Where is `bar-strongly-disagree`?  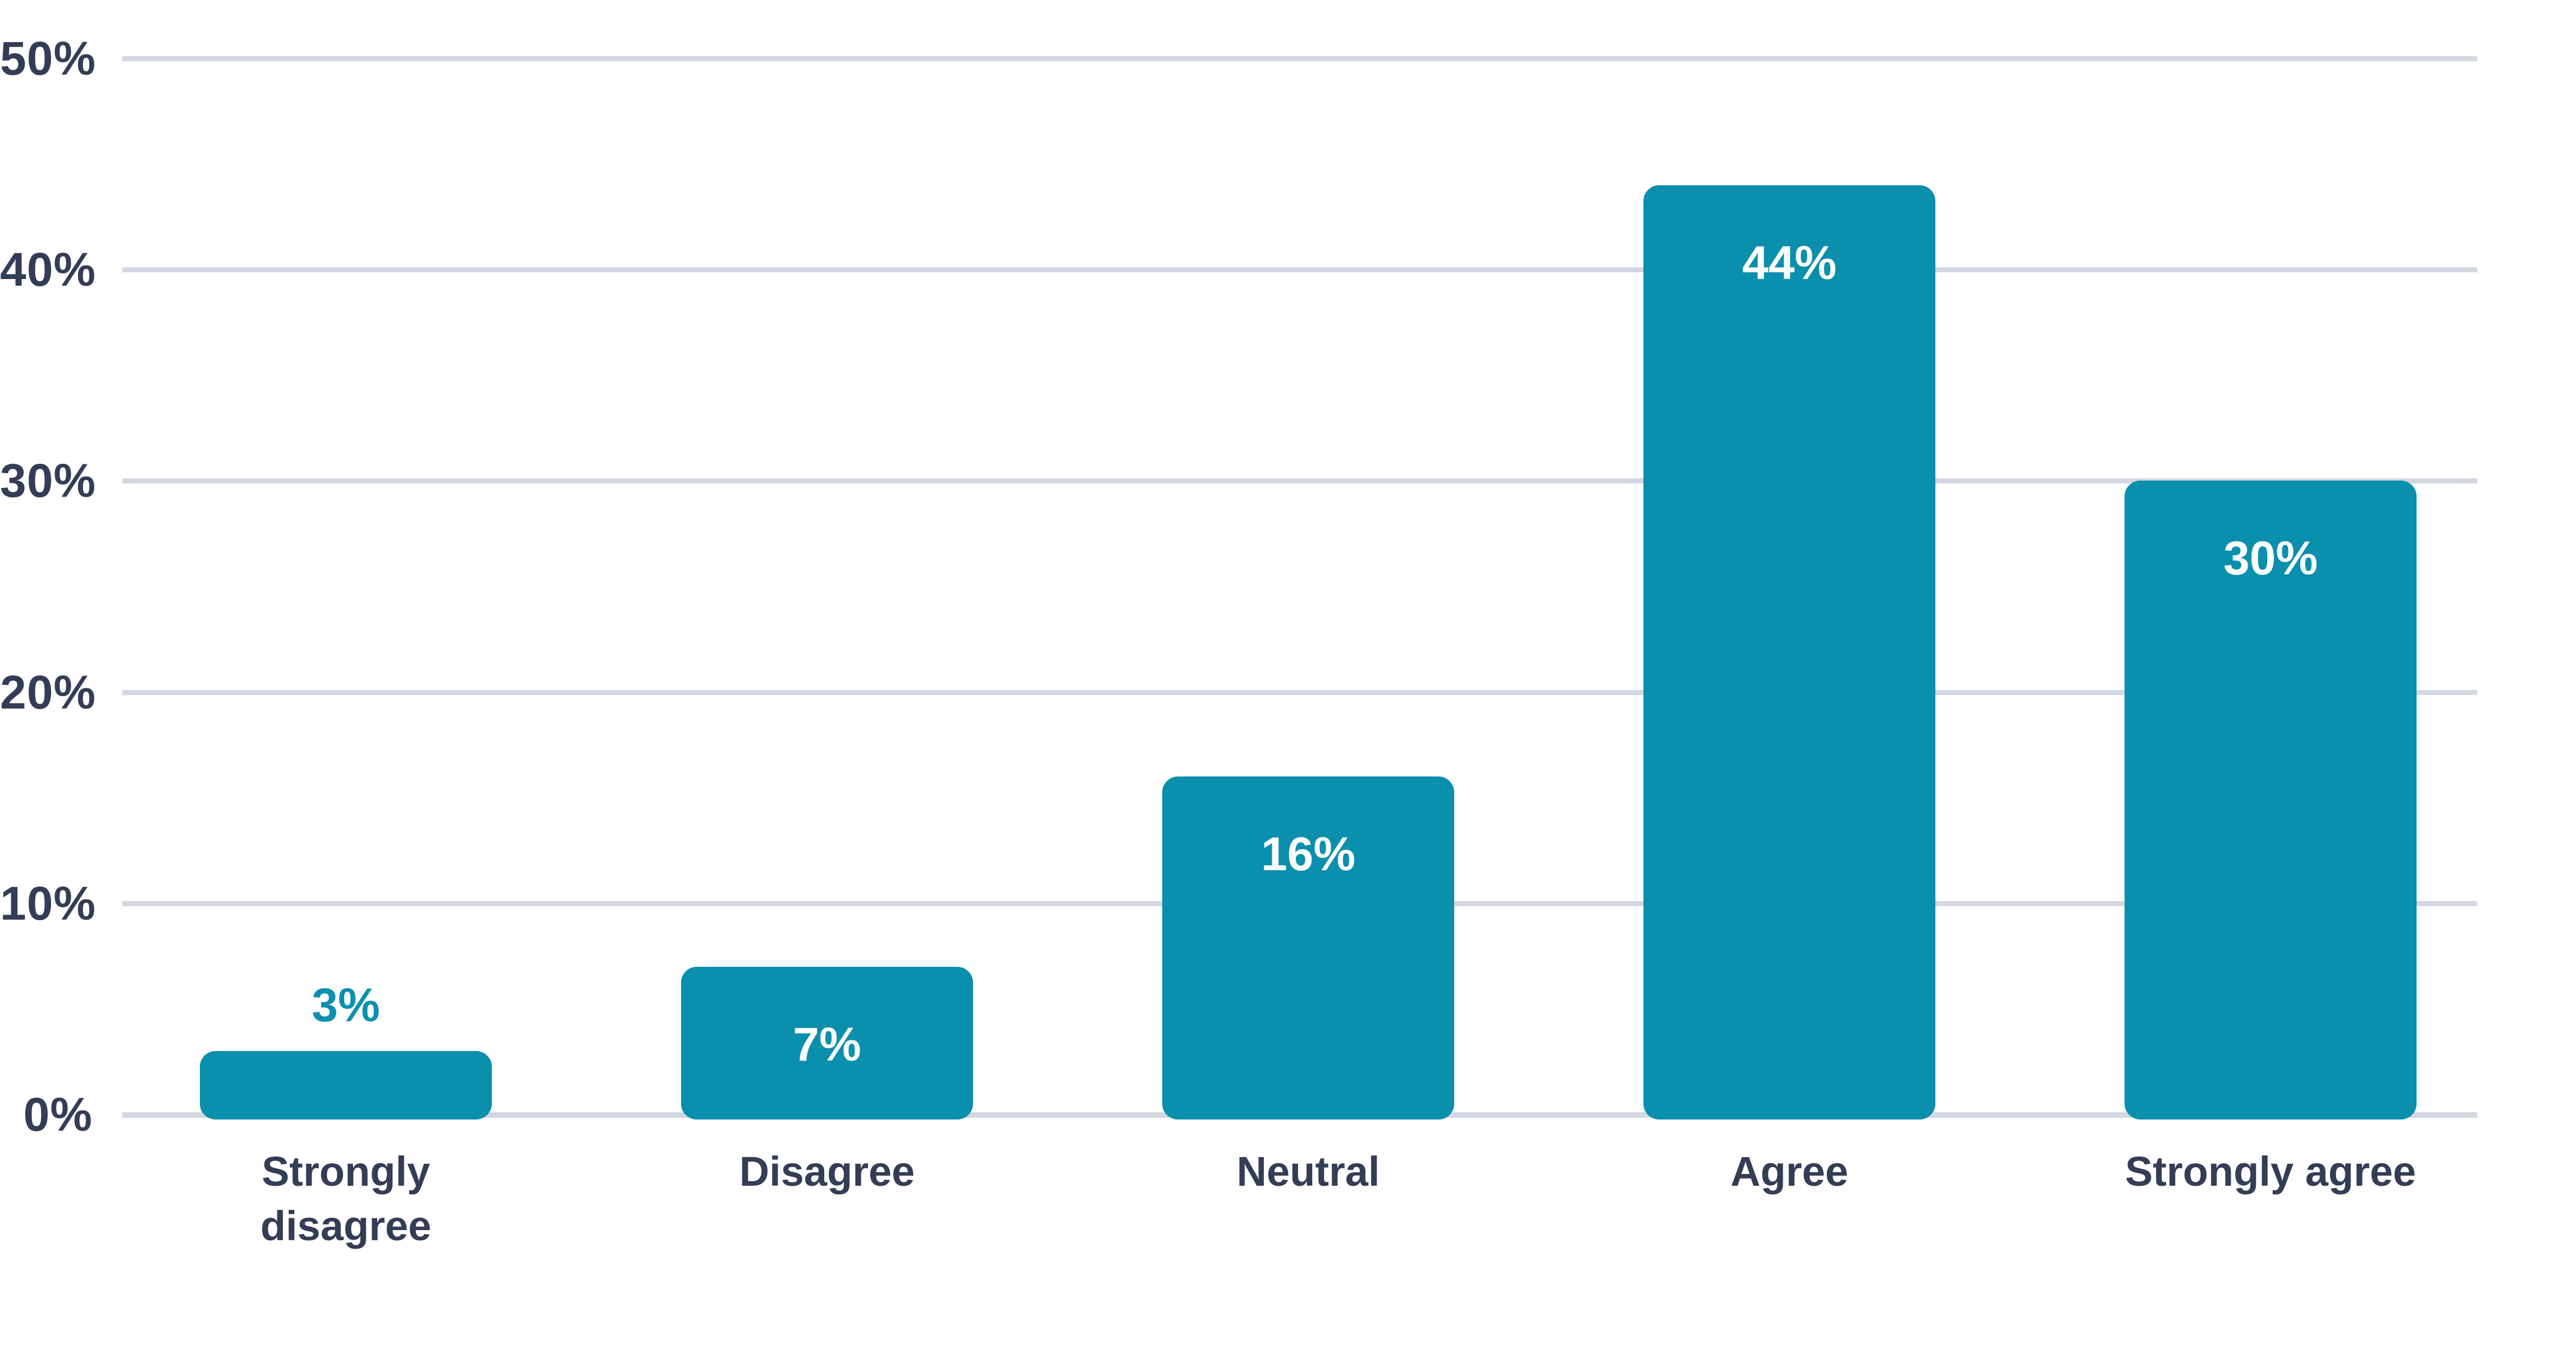
bar-strongly-disagree is located at coordinates (346, 1086).